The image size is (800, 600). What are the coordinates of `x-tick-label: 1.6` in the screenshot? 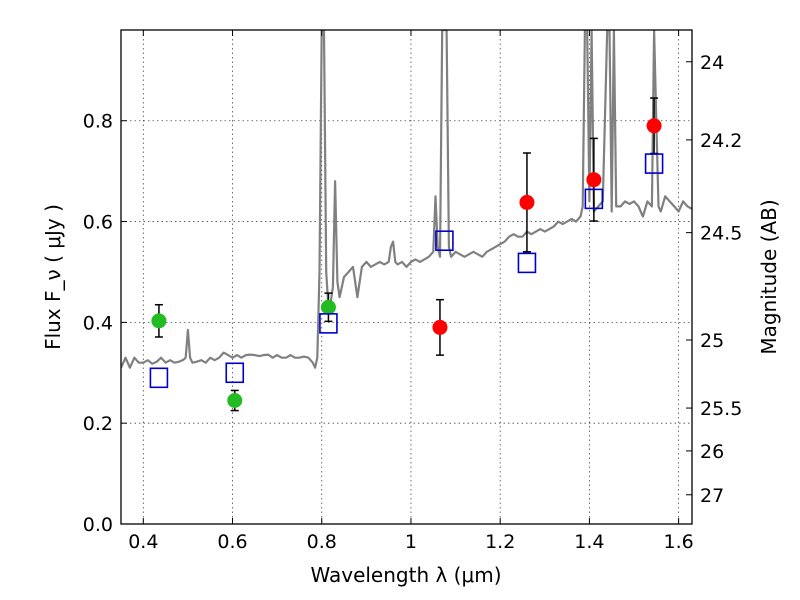 It's located at (679, 542).